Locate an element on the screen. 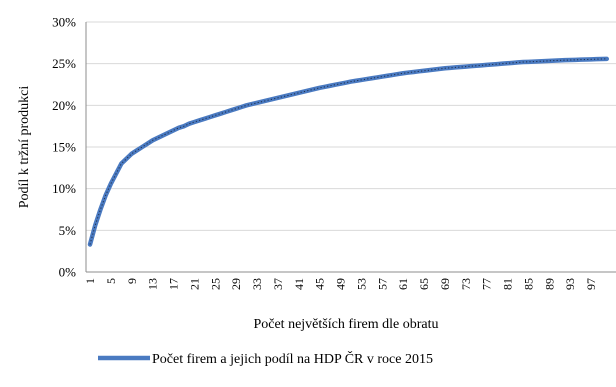 The image size is (616, 387). x-tick-label: 9 is located at coordinates (132, 281).